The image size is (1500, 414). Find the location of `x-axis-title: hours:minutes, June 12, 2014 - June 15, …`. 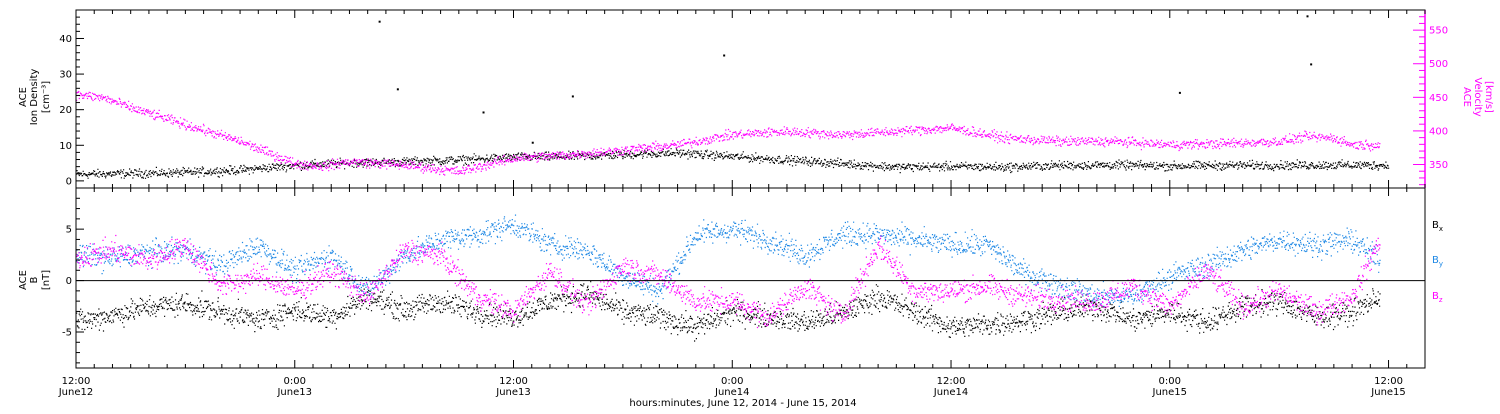

x-axis-title: hours:minutes, June 12, 2014 - June 15, … is located at coordinates (742, 403).